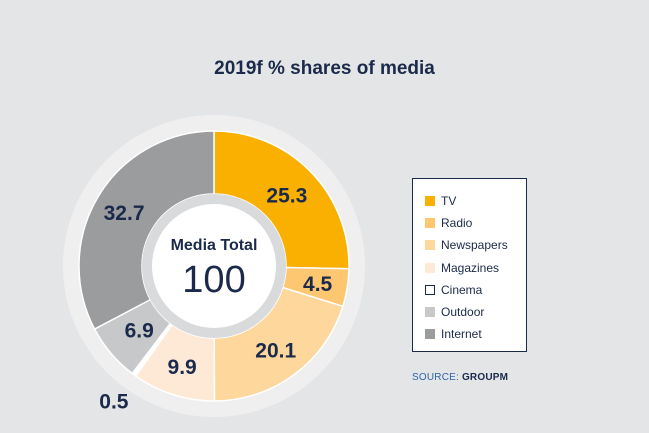 This screenshot has height=433, width=649. I want to click on legend-item-internet: Internet, so click(475, 334).